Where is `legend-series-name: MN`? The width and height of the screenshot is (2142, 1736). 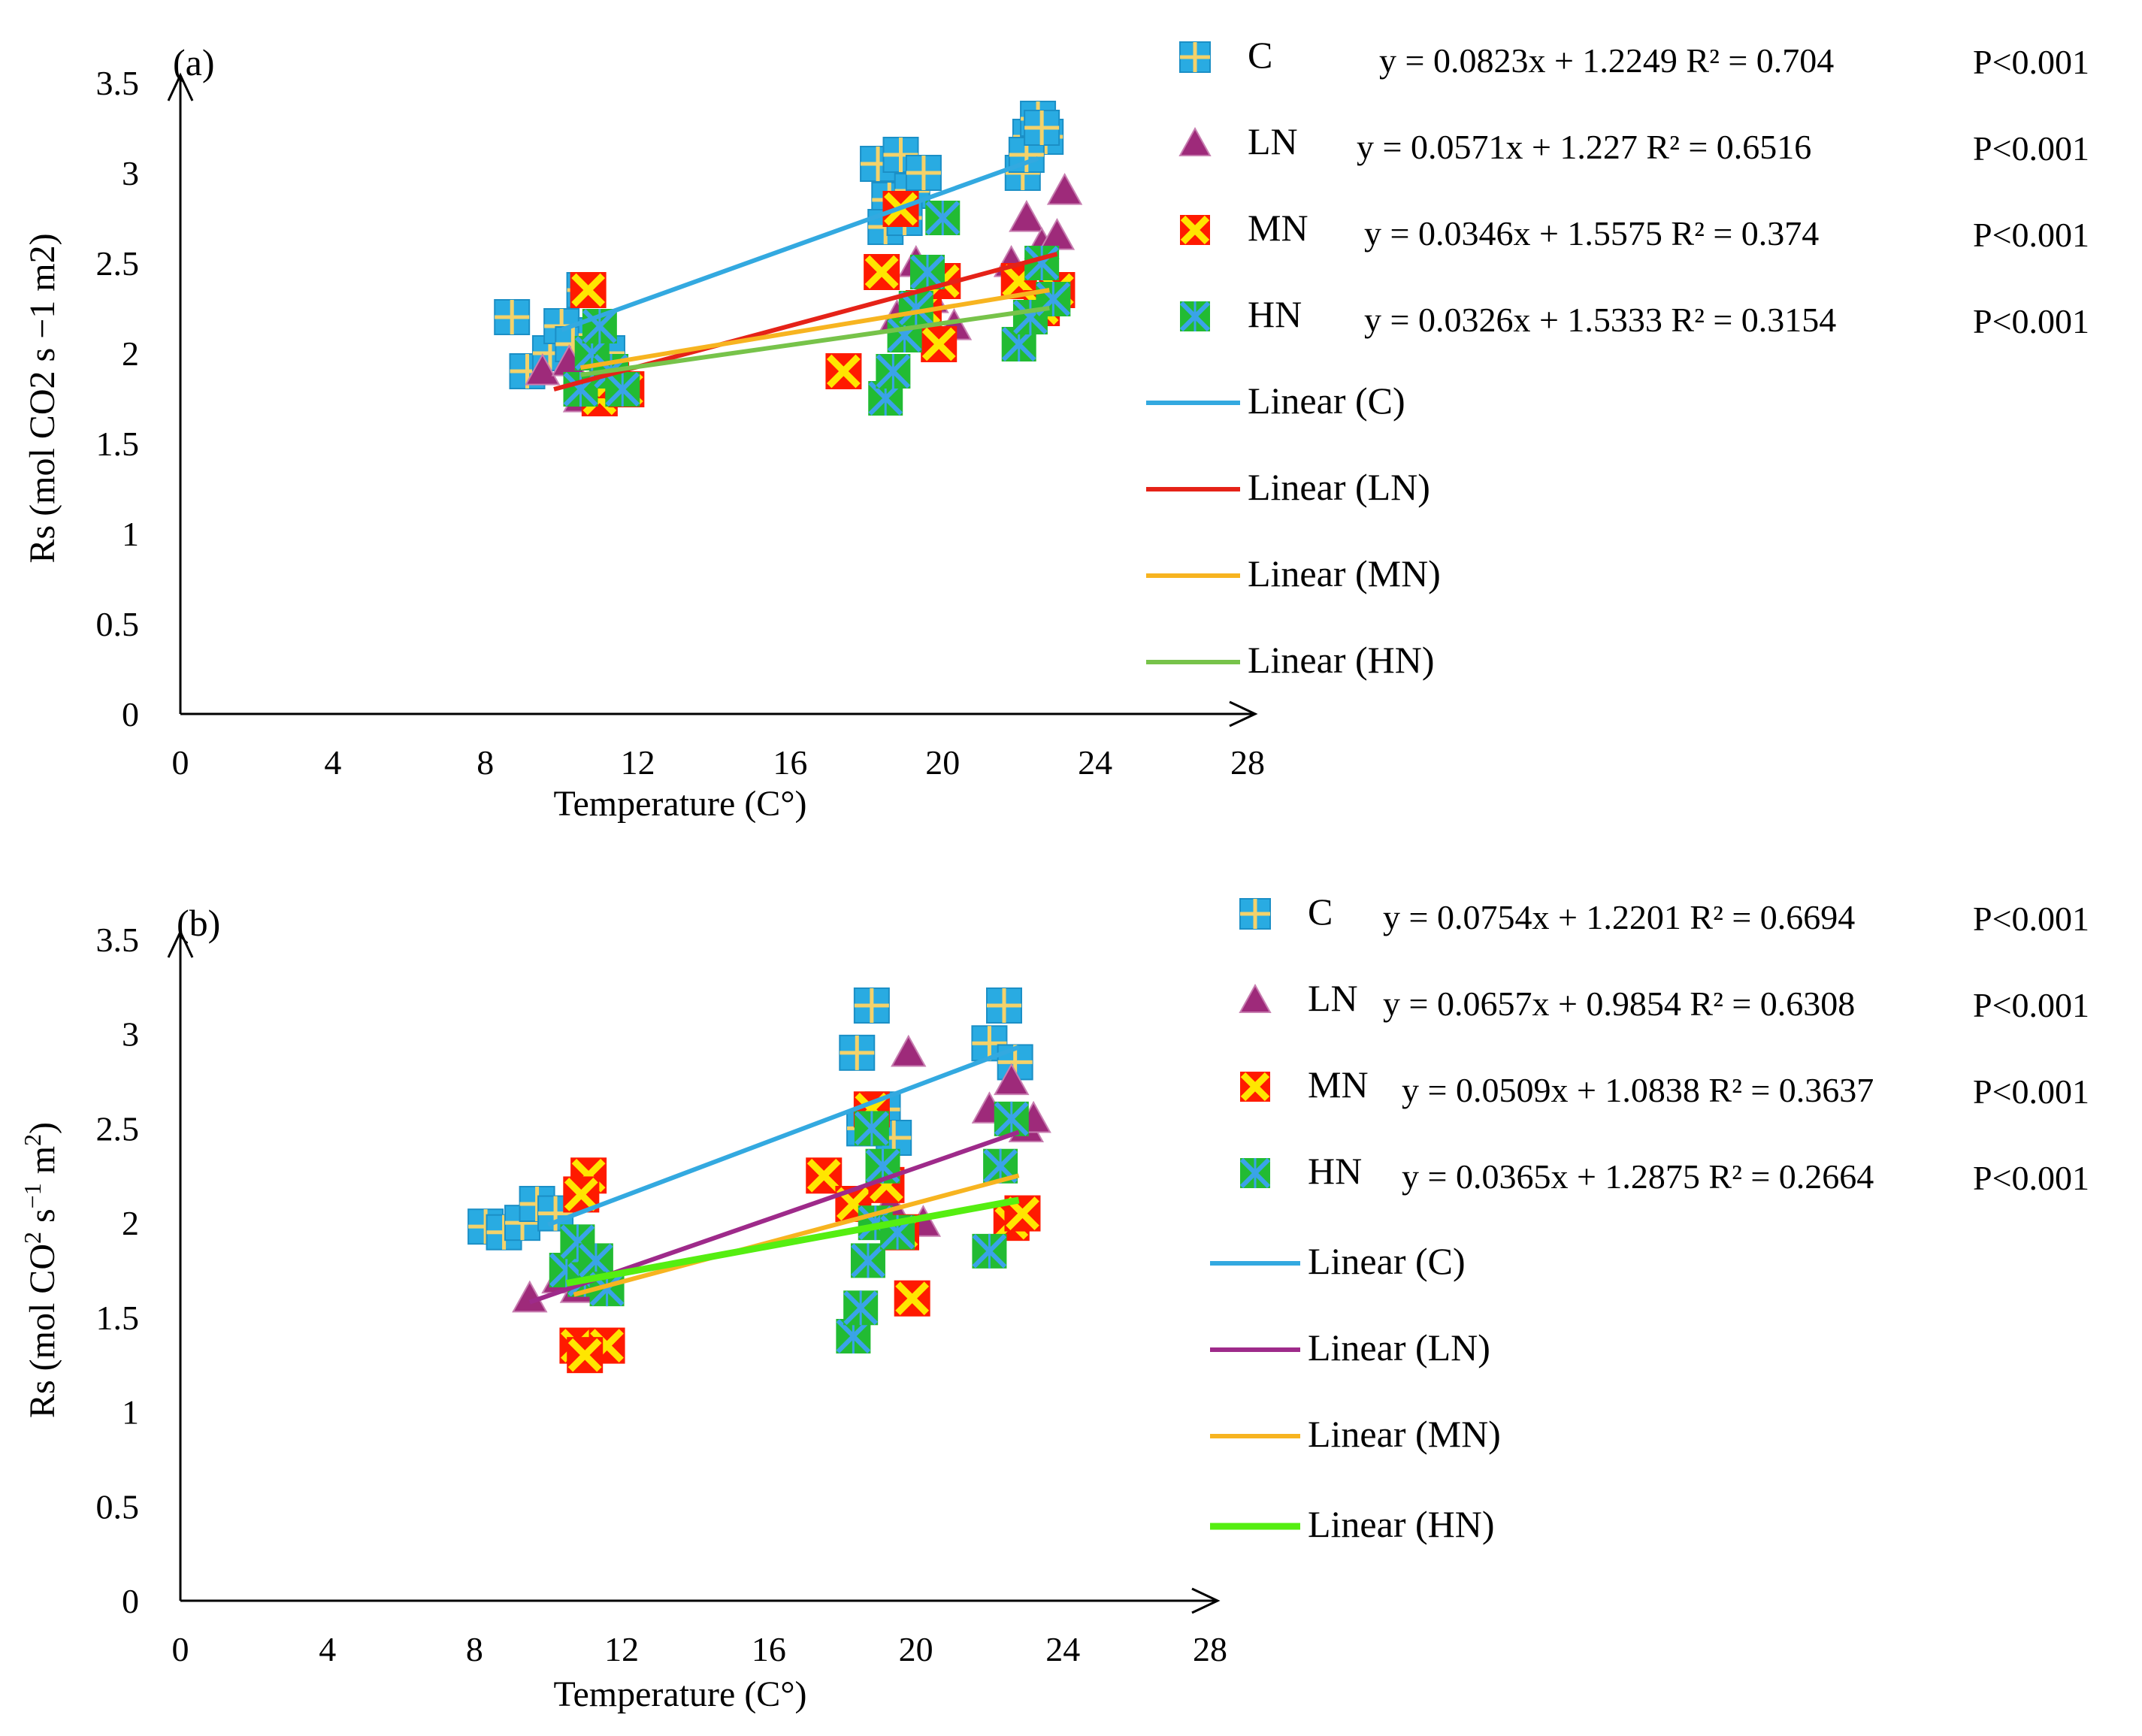 legend-series-name: MN is located at coordinates (1338, 1084).